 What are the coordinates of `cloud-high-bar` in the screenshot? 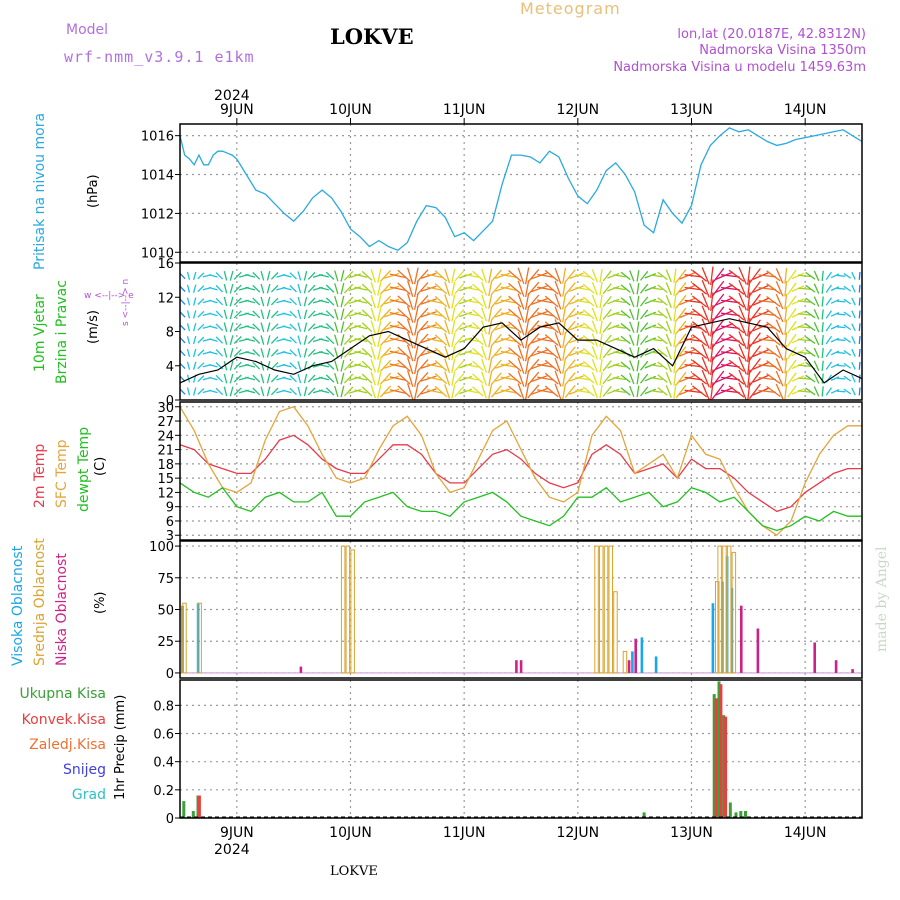 It's located at (642, 655).